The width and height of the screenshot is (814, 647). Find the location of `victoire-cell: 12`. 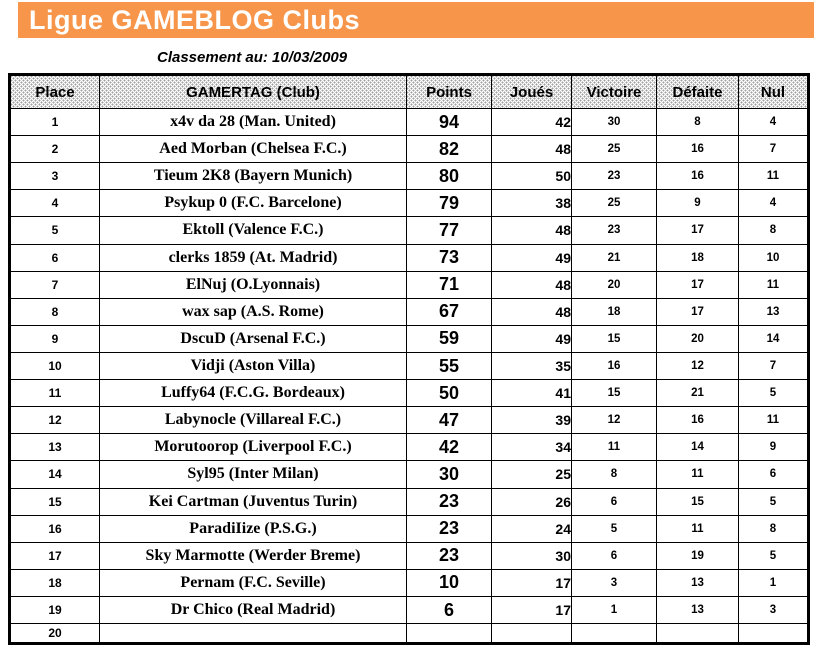

victoire-cell: 12 is located at coordinates (614, 420).